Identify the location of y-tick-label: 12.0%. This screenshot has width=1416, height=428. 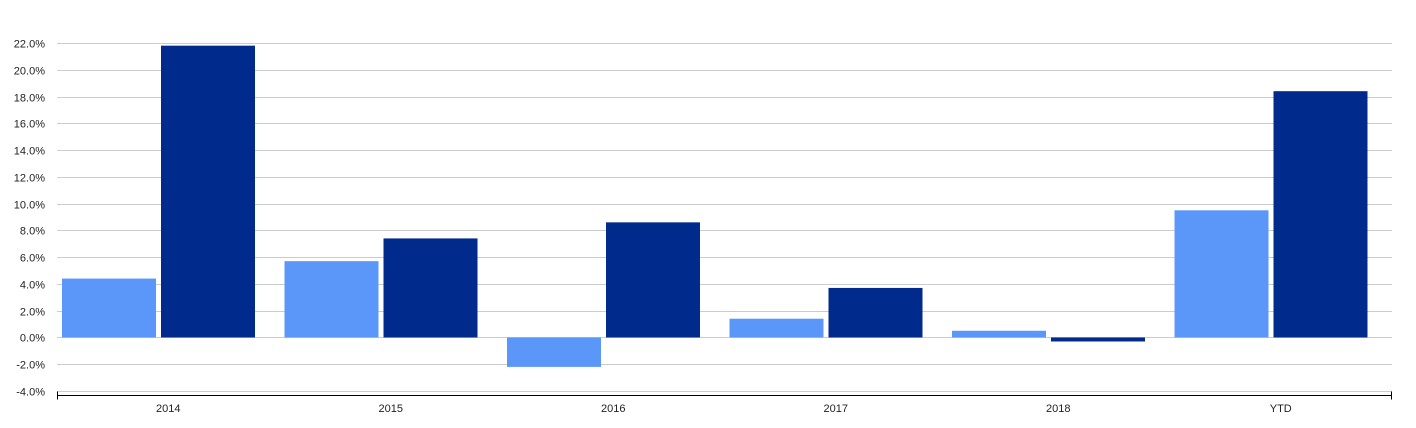
(29, 179).